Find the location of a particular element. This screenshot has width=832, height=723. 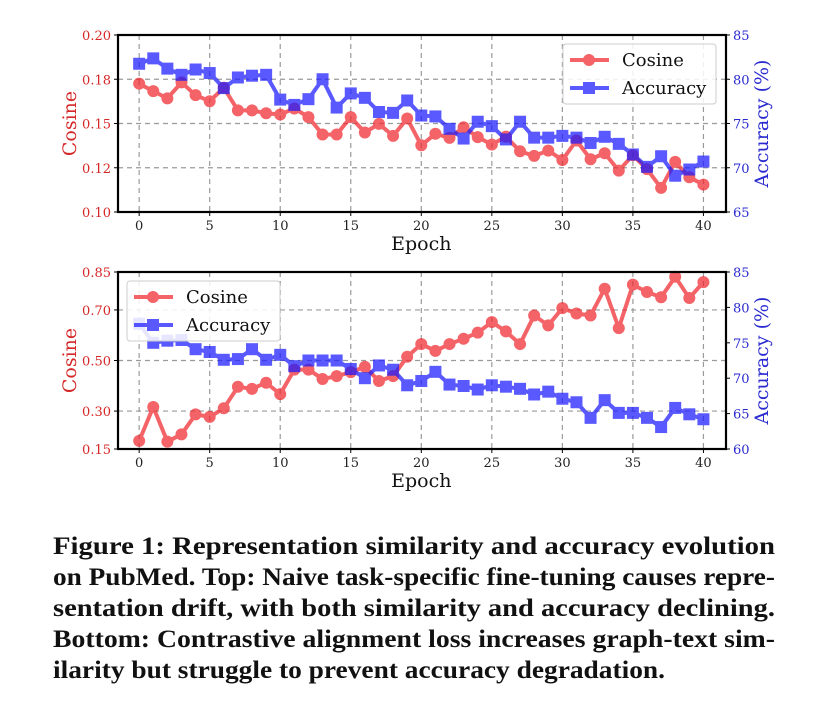

y-tick-label-left: 0.15 is located at coordinates (96, 125).